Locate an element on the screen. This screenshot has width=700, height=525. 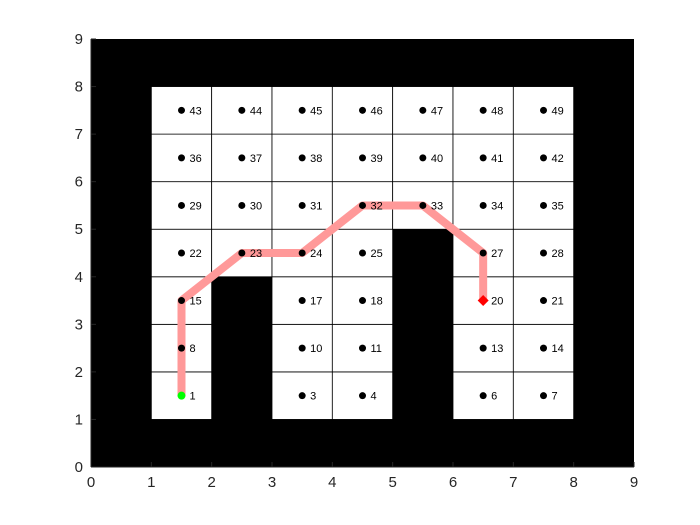
y-tick-label: 2 is located at coordinates (79, 372).